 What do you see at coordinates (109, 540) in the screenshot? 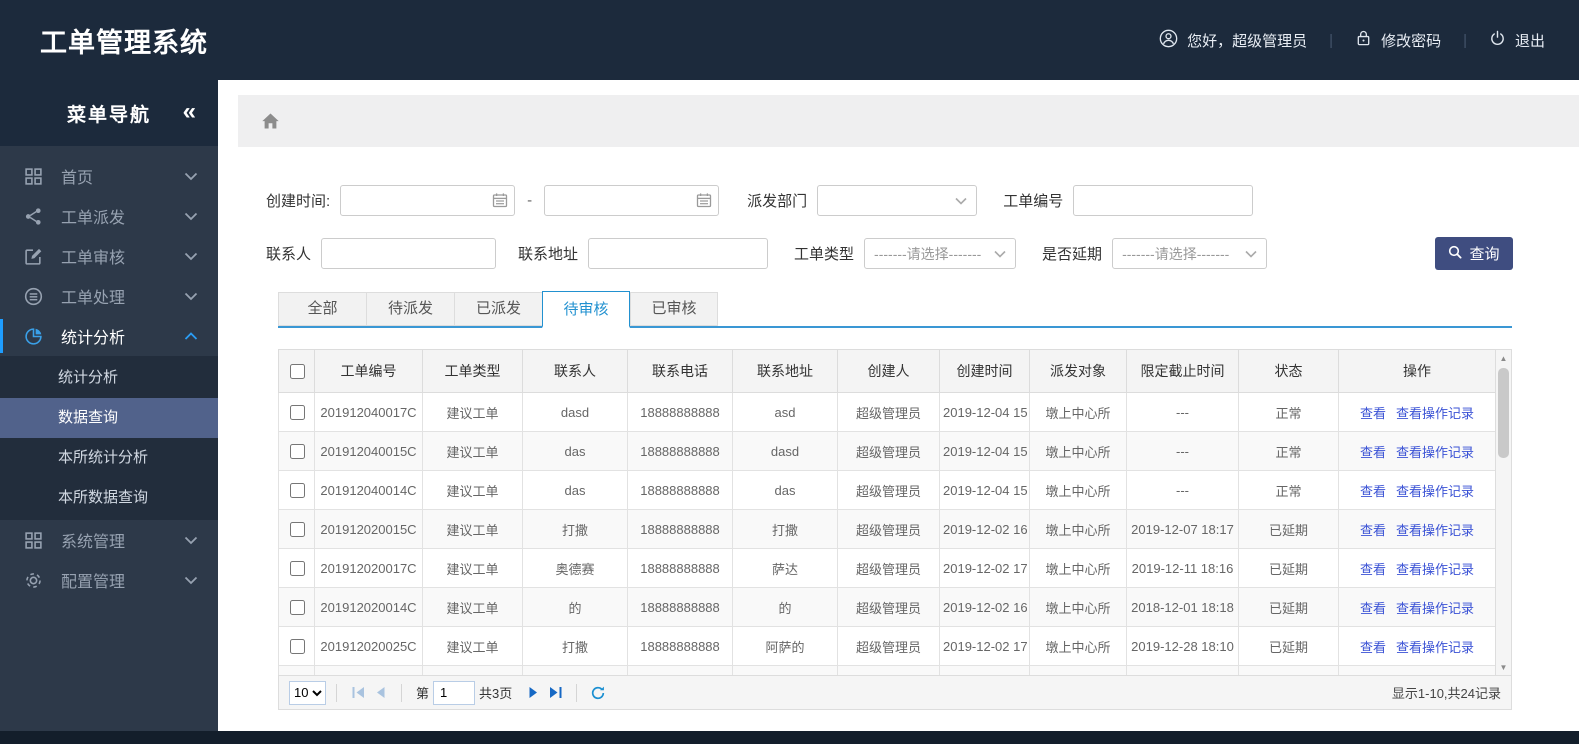
I see `sidebar-item-5: 系统管理` at bounding box center [109, 540].